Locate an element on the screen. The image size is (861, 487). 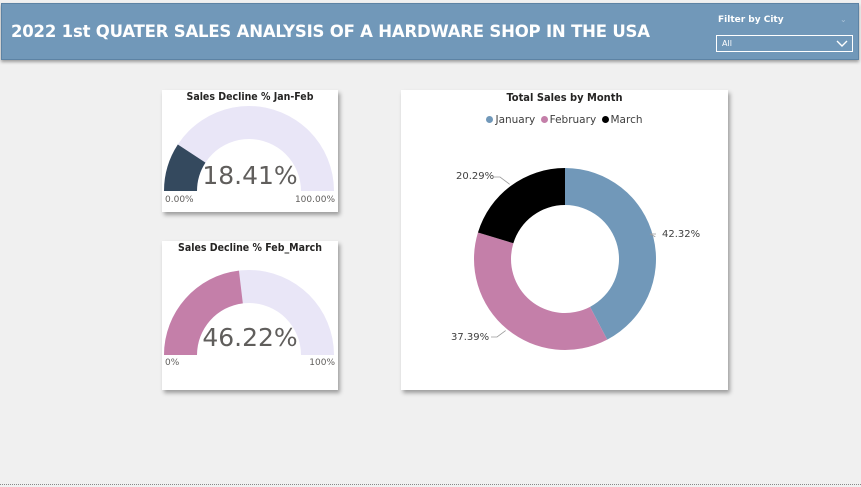
leader-line-march is located at coordinates (502, 180).